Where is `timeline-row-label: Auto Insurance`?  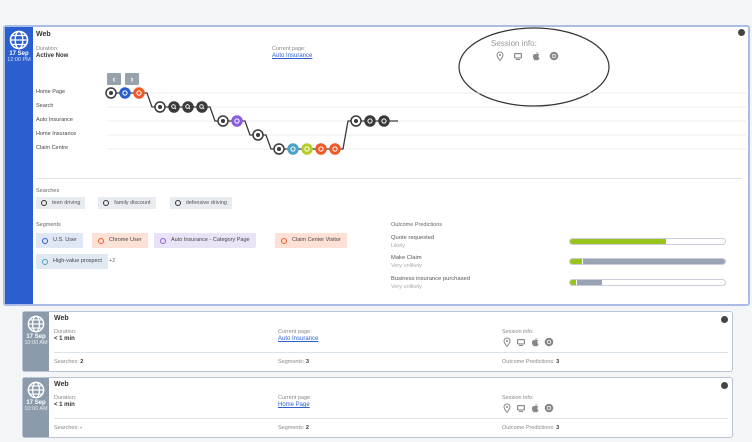 timeline-row-label: Auto Insurance is located at coordinates (54, 120).